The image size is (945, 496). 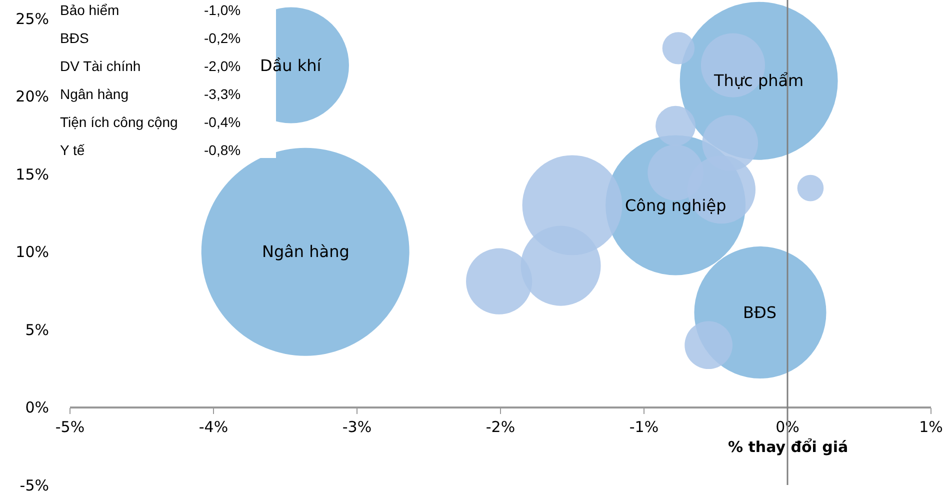 I want to click on annotation: -3,3%, so click(x=222, y=94).